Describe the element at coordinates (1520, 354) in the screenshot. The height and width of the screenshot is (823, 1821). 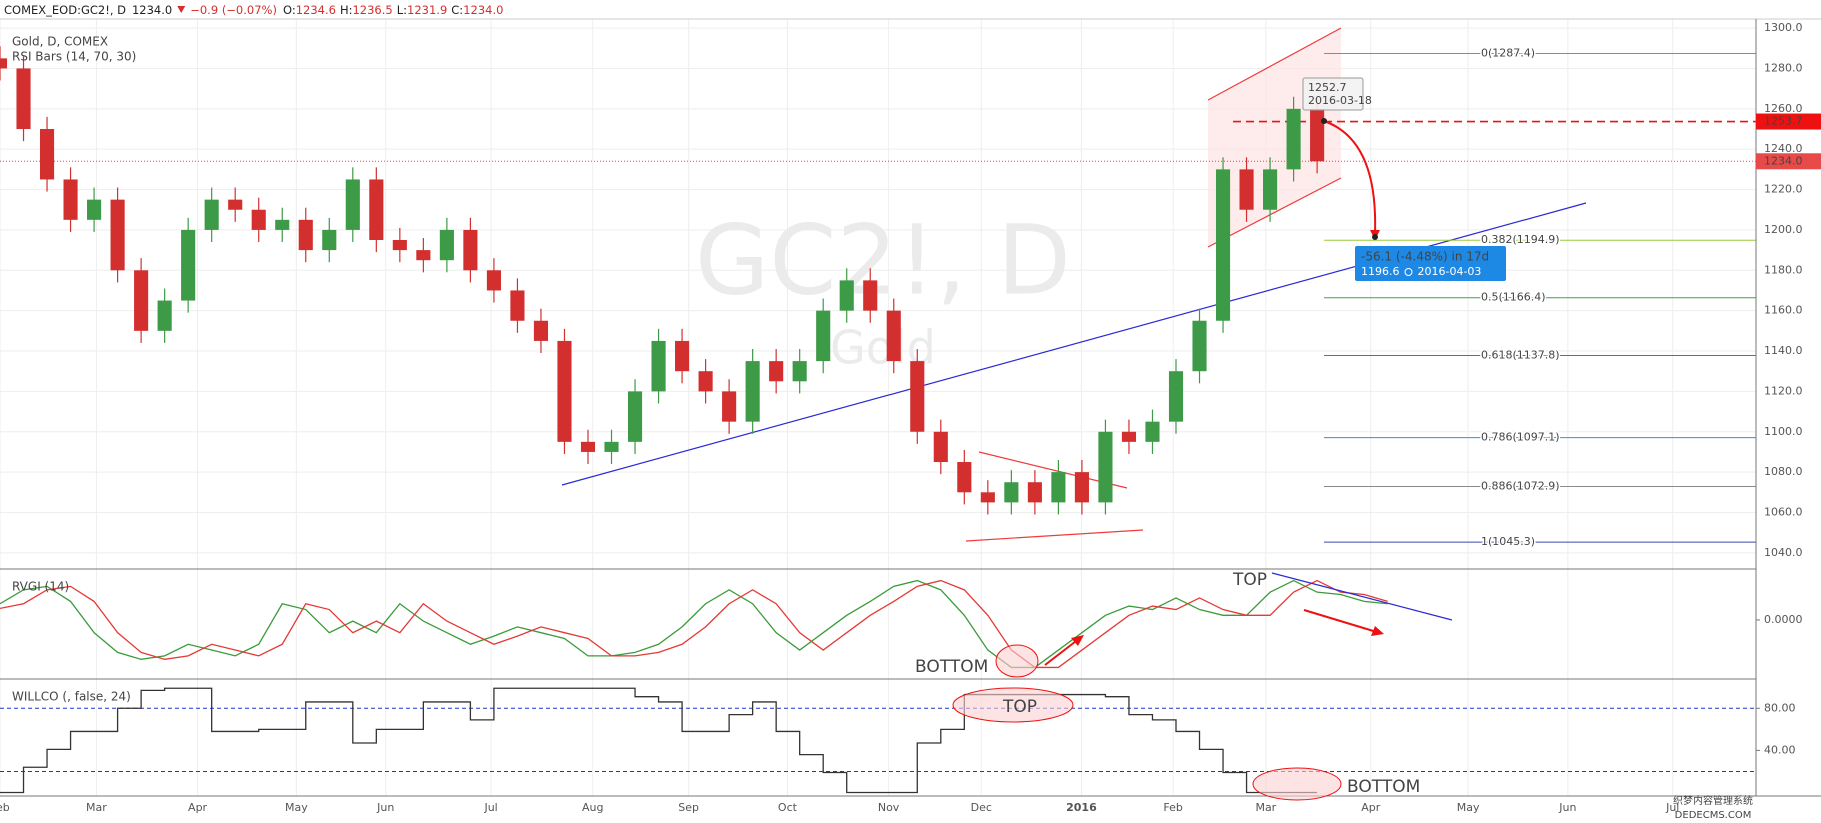
I see `fib-label: 0.618(1137.8)` at that location.